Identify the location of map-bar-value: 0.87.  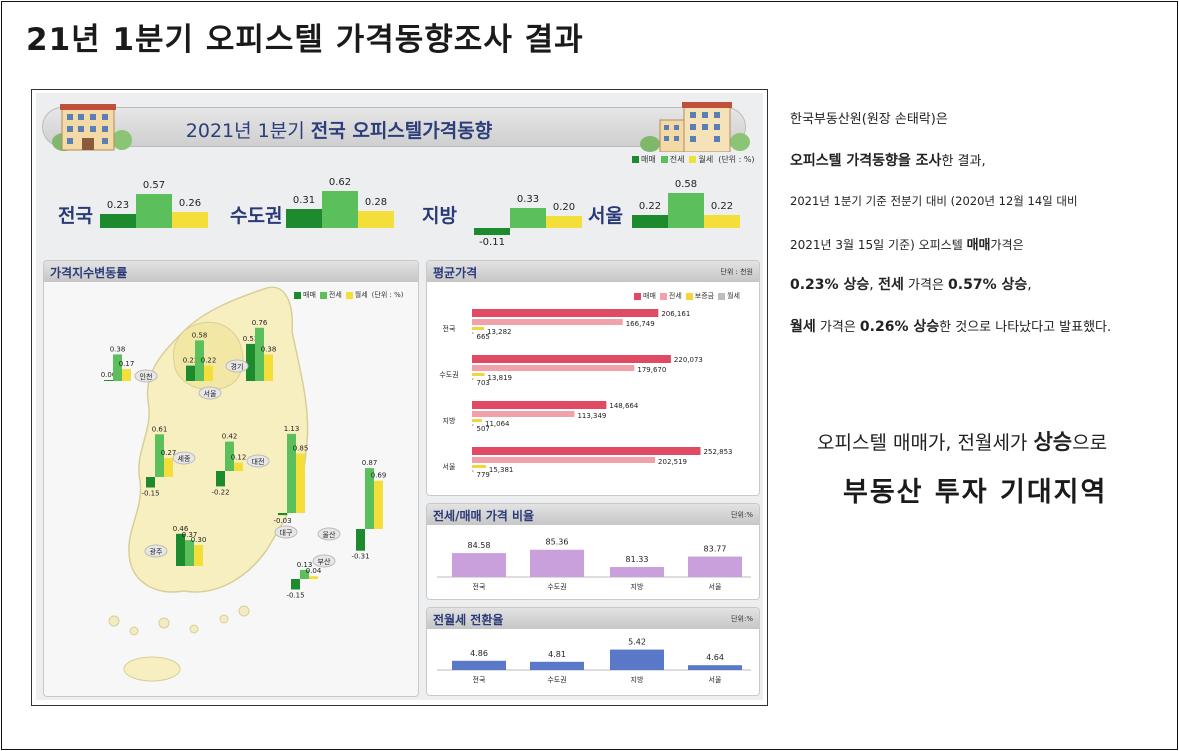
(370, 463).